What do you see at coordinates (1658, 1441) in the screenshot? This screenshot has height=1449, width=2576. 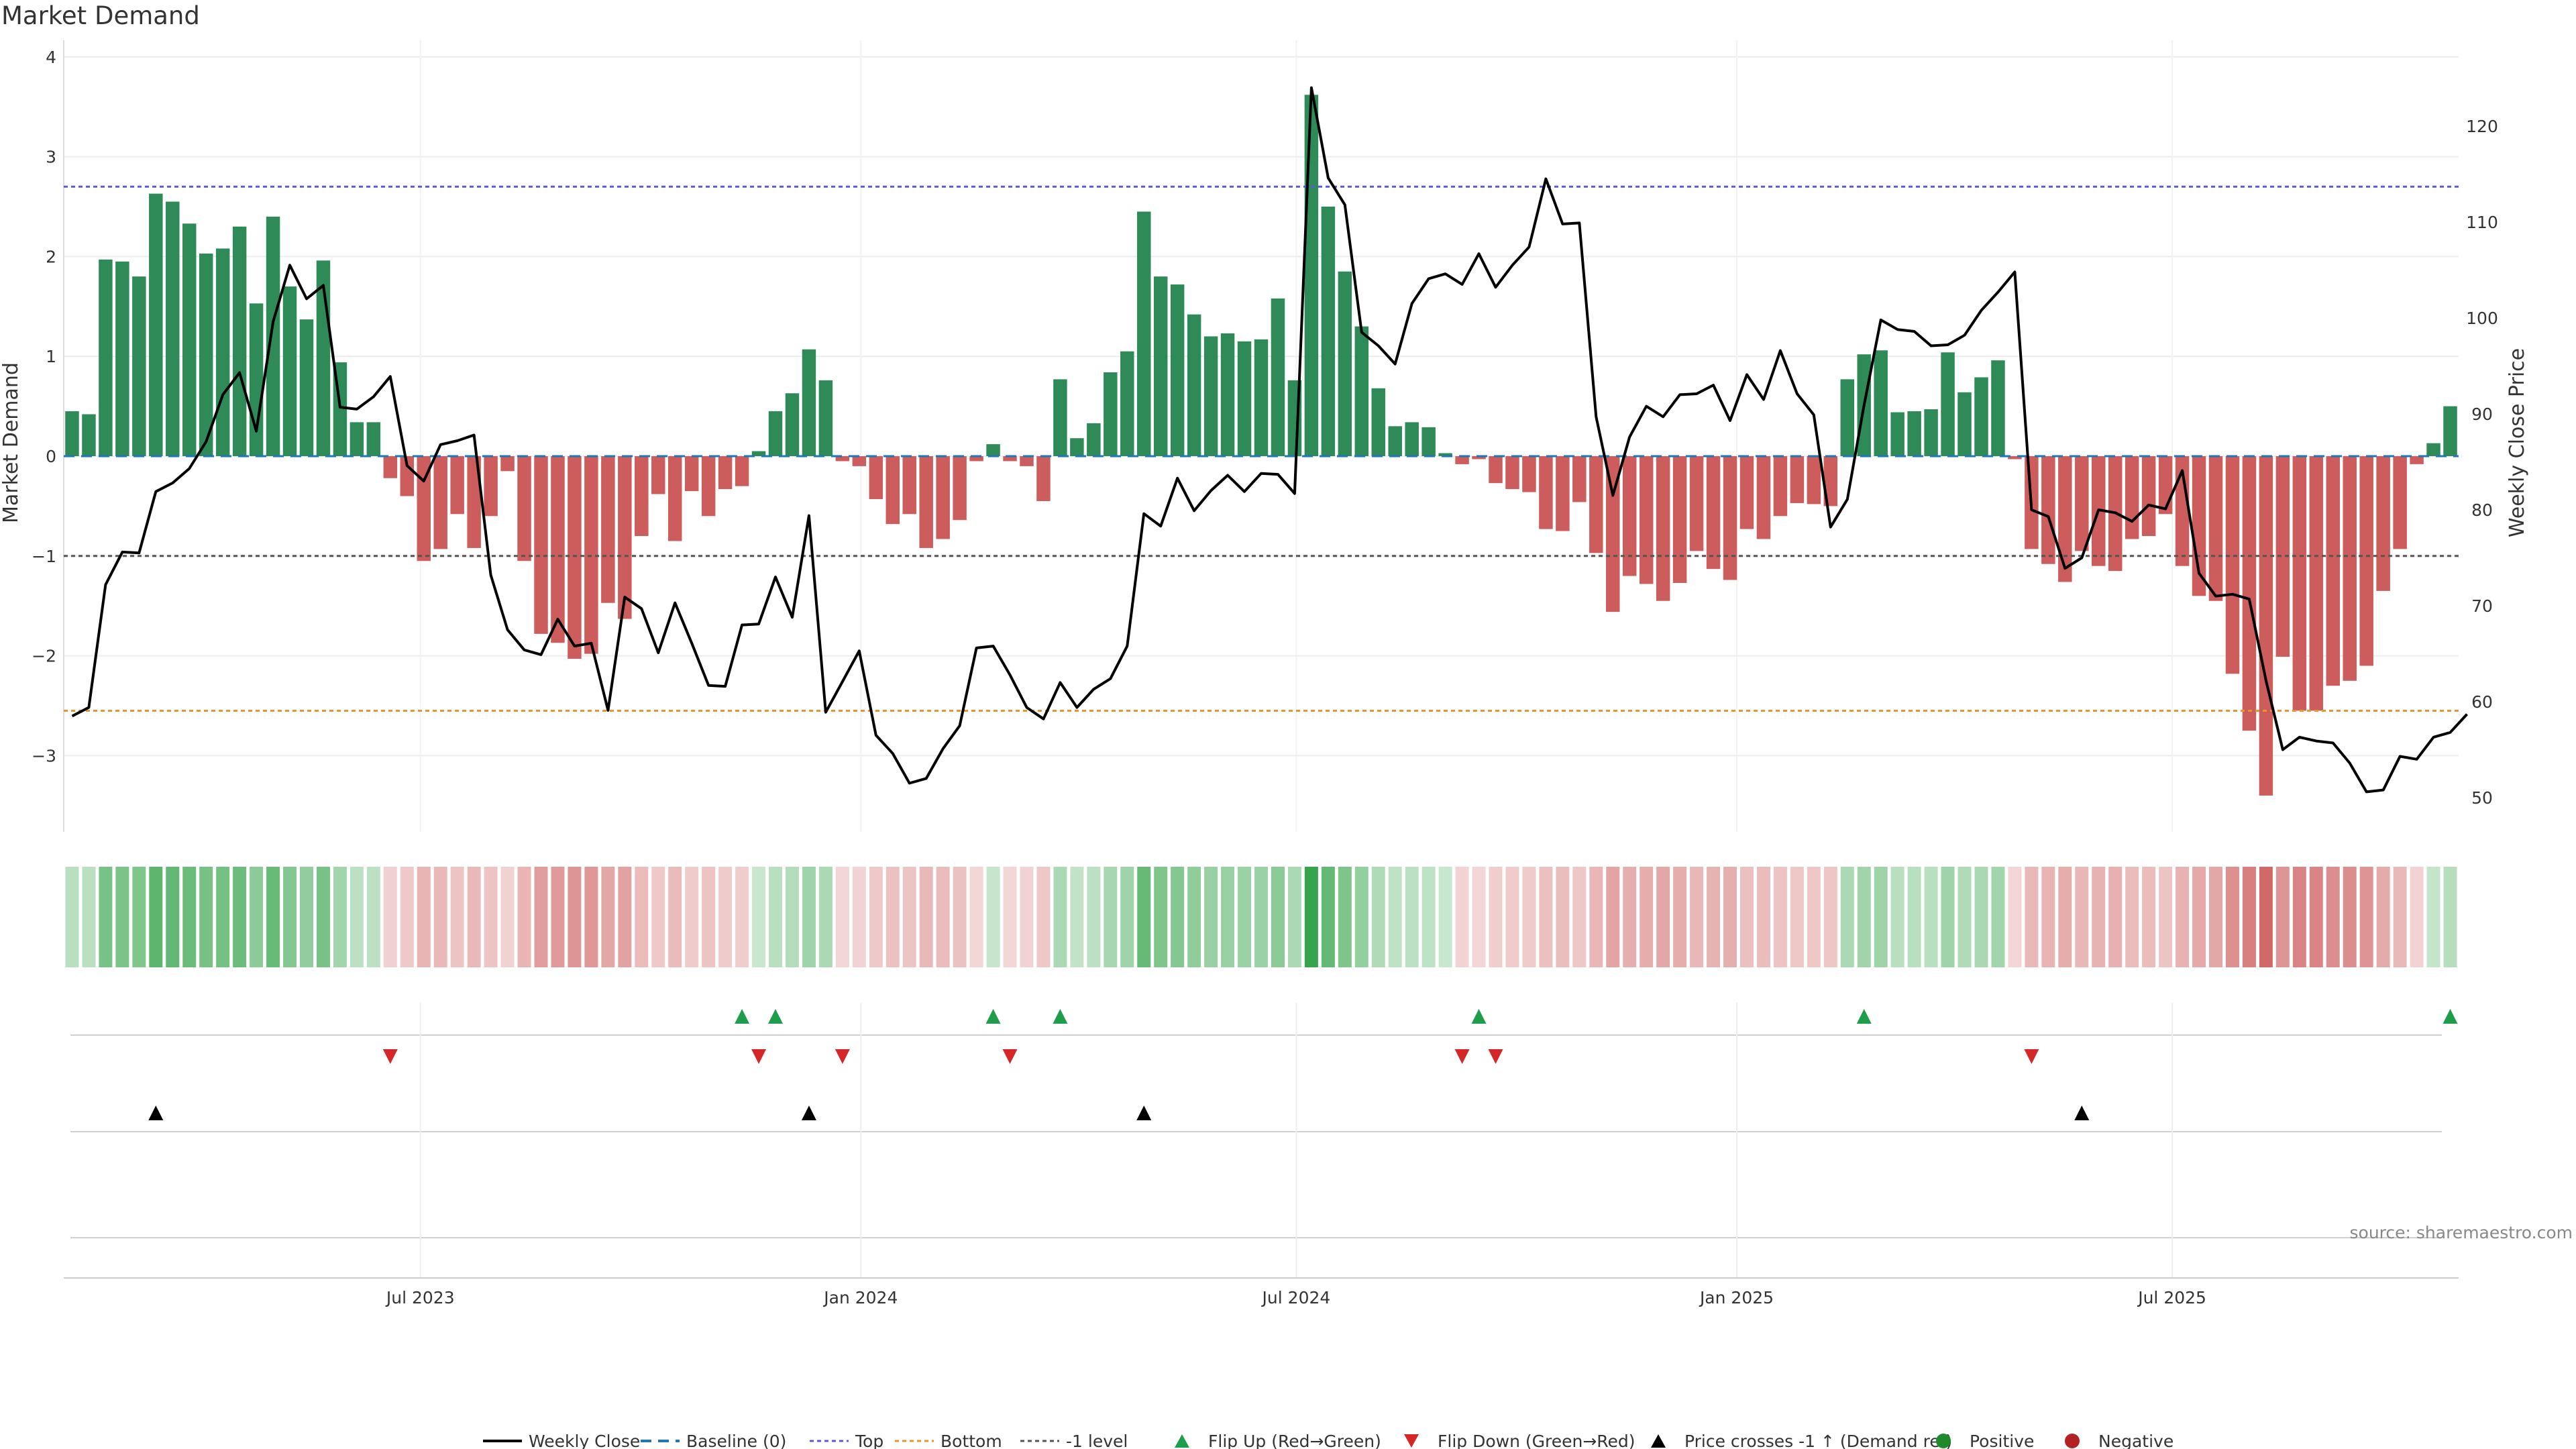 I see `triangle-up-icon` at bounding box center [1658, 1441].